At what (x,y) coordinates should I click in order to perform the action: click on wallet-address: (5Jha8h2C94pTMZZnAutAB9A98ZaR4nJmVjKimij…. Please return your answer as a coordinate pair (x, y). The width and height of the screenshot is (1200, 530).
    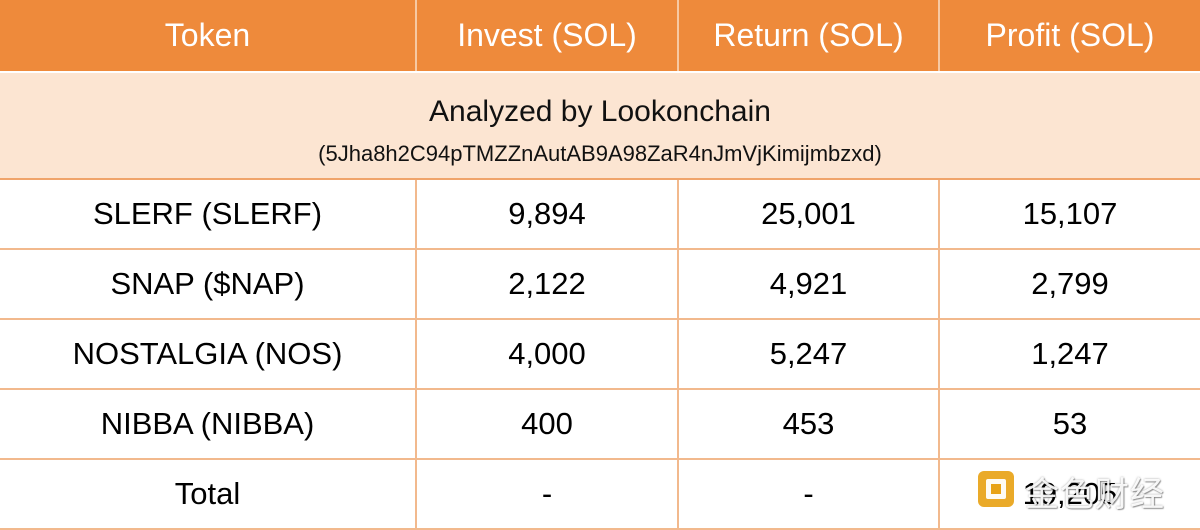
    Looking at the image, I should click on (600, 153).